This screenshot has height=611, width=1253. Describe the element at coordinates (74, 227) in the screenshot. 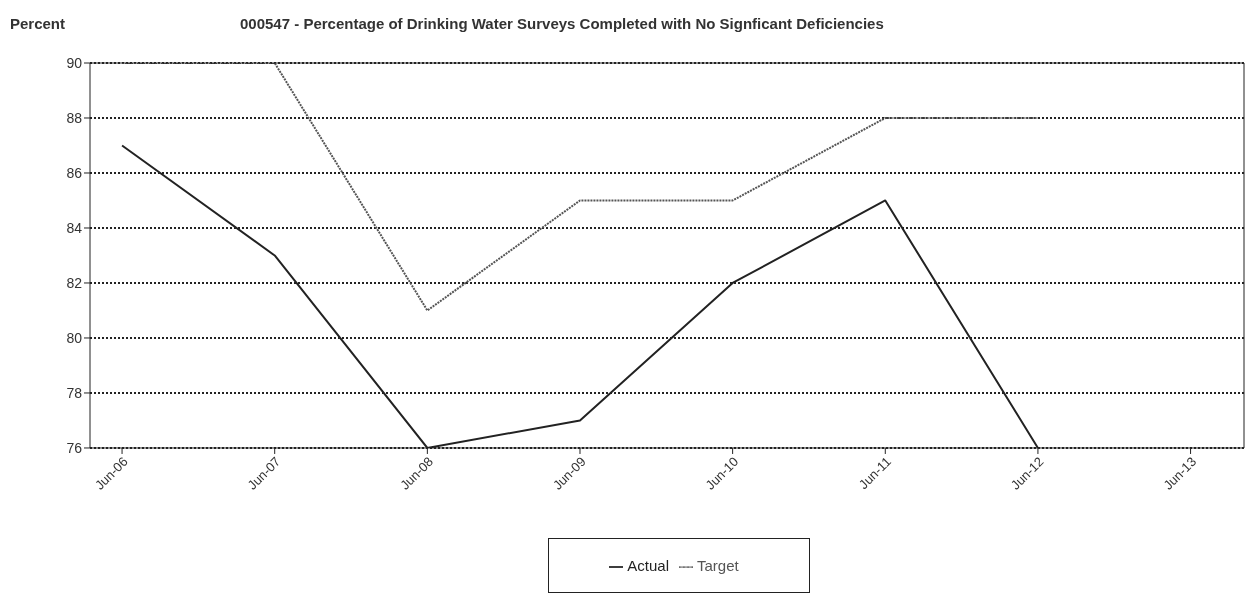

I see `y-tick-label: 84` at that location.